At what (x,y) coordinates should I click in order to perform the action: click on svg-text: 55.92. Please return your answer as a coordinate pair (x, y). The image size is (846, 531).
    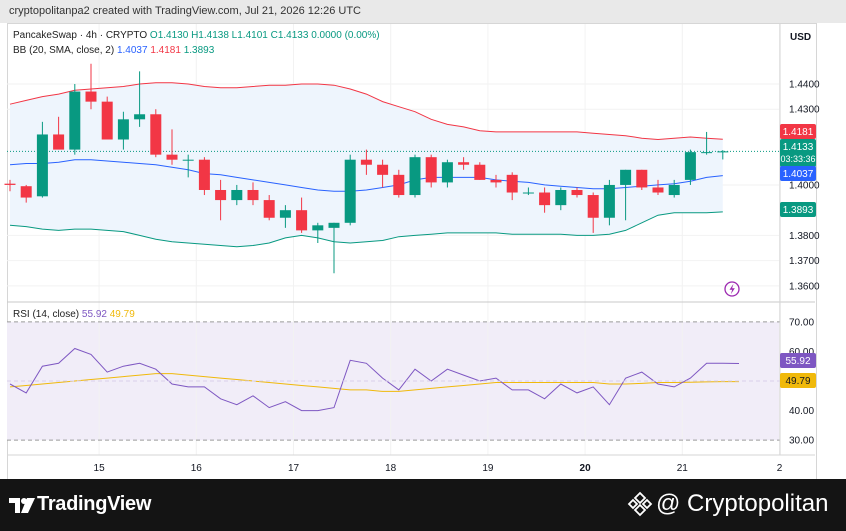
    Looking at the image, I should click on (797, 361).